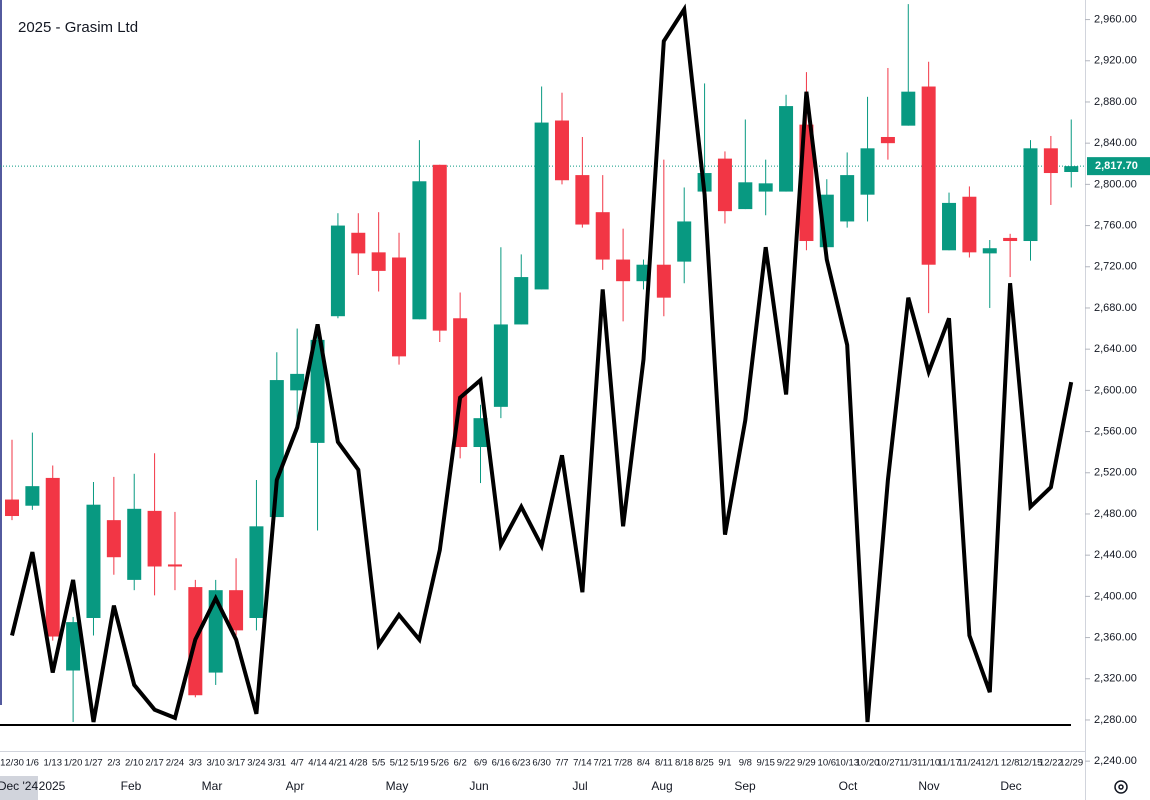  Describe the element at coordinates (745, 786) in the screenshot. I see `month-label: Sep` at that location.